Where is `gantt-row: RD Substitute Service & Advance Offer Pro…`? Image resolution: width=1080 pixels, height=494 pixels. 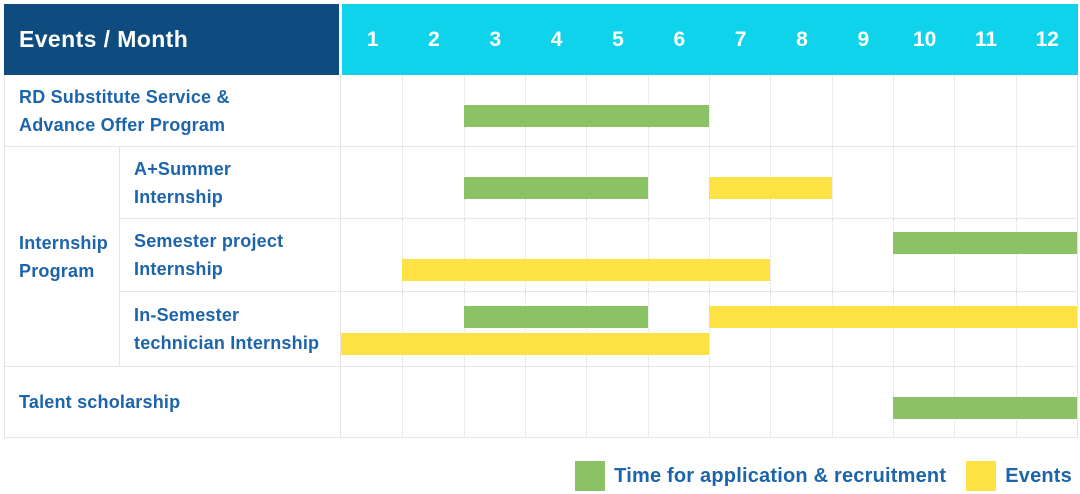
gantt-row: RD Substitute Service & Advance Offer Pro… is located at coordinates (541, 111).